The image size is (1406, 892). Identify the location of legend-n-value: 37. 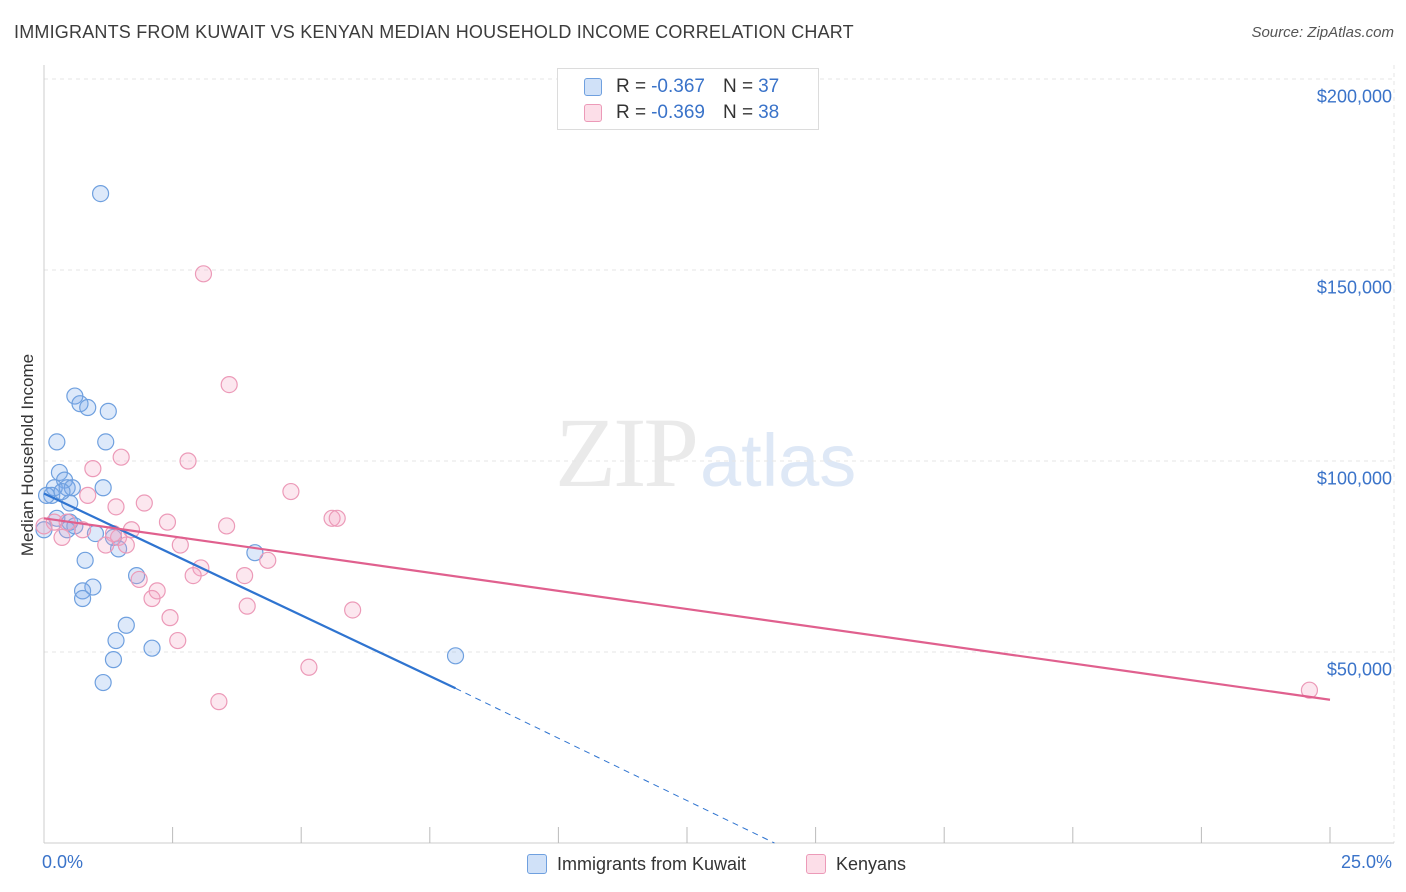
(769, 86).